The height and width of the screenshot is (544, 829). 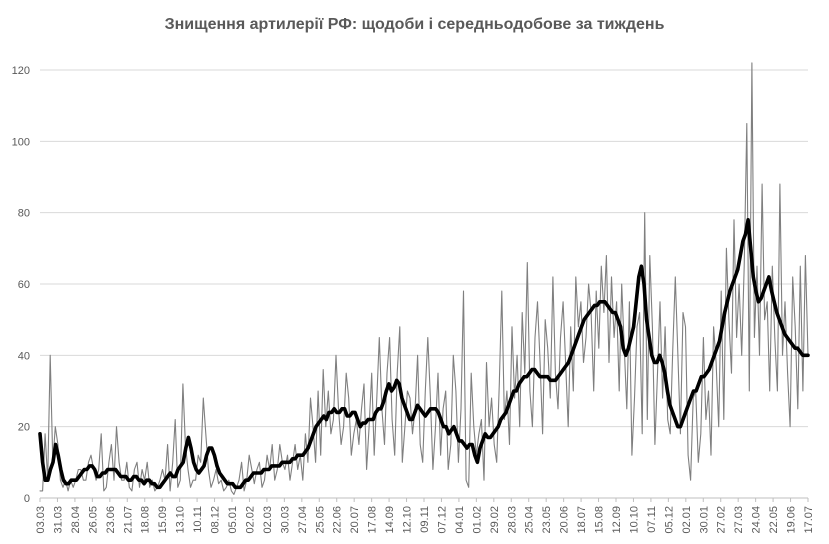 What do you see at coordinates (338, 520) in the screenshot?
I see `x-tick-label: 22.06` at bounding box center [338, 520].